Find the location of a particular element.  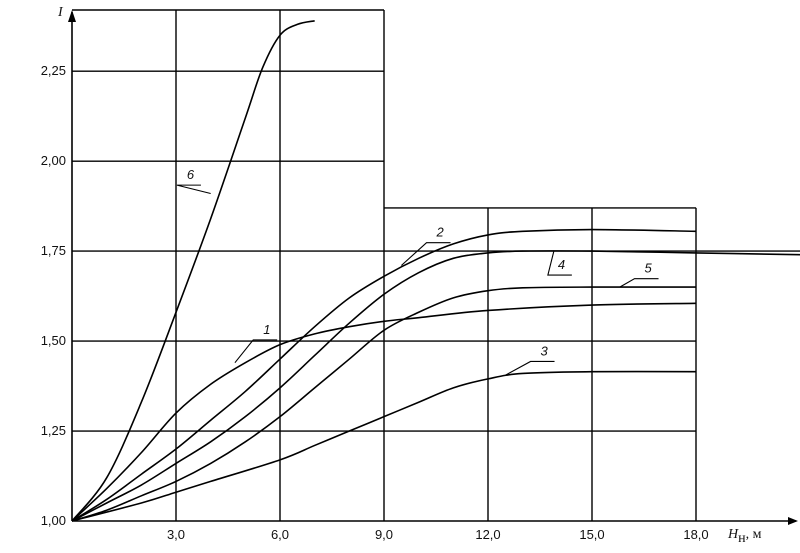

x-tick-label: 12,0 is located at coordinates (487, 534).